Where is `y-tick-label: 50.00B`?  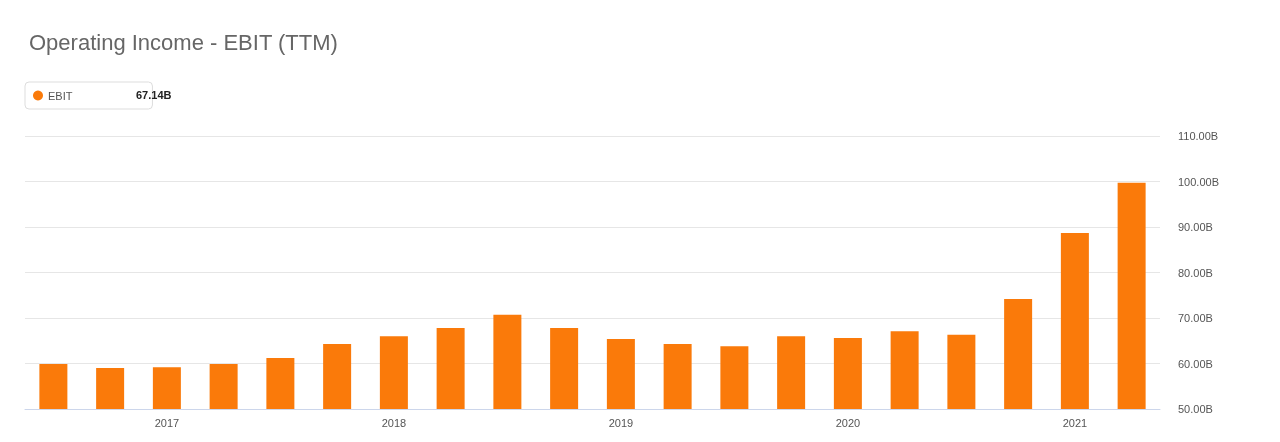
y-tick-label: 50.00B is located at coordinates (1195, 409).